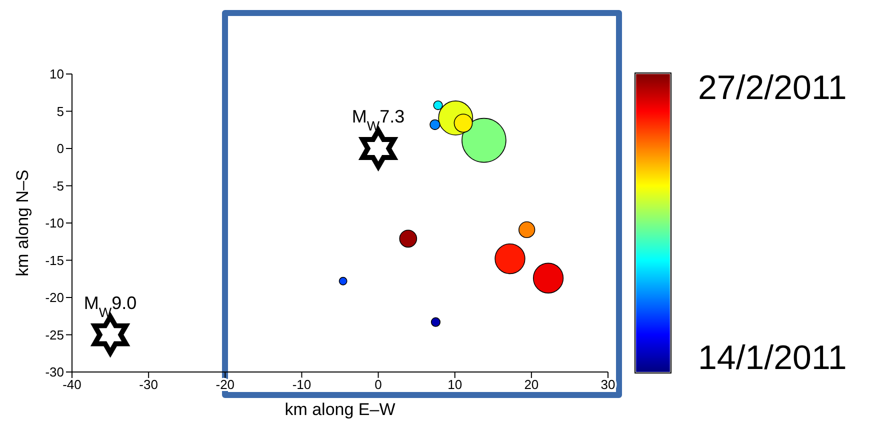 The image size is (874, 421). I want to click on x-tick-label: 30, so click(608, 384).